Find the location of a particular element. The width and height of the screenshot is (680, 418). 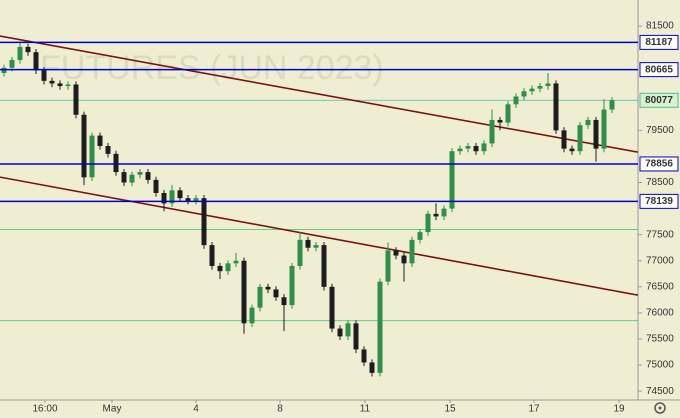

y-tick-label: 77000 is located at coordinates (660, 260).